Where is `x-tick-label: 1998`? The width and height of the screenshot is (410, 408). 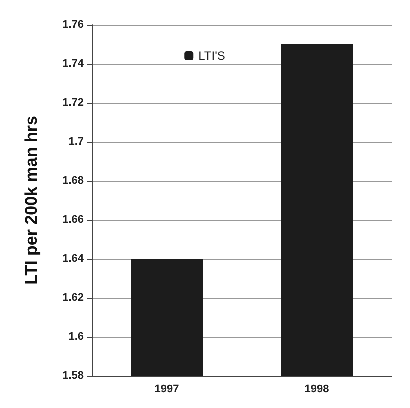
x-tick-label: 1998 is located at coordinates (317, 390).